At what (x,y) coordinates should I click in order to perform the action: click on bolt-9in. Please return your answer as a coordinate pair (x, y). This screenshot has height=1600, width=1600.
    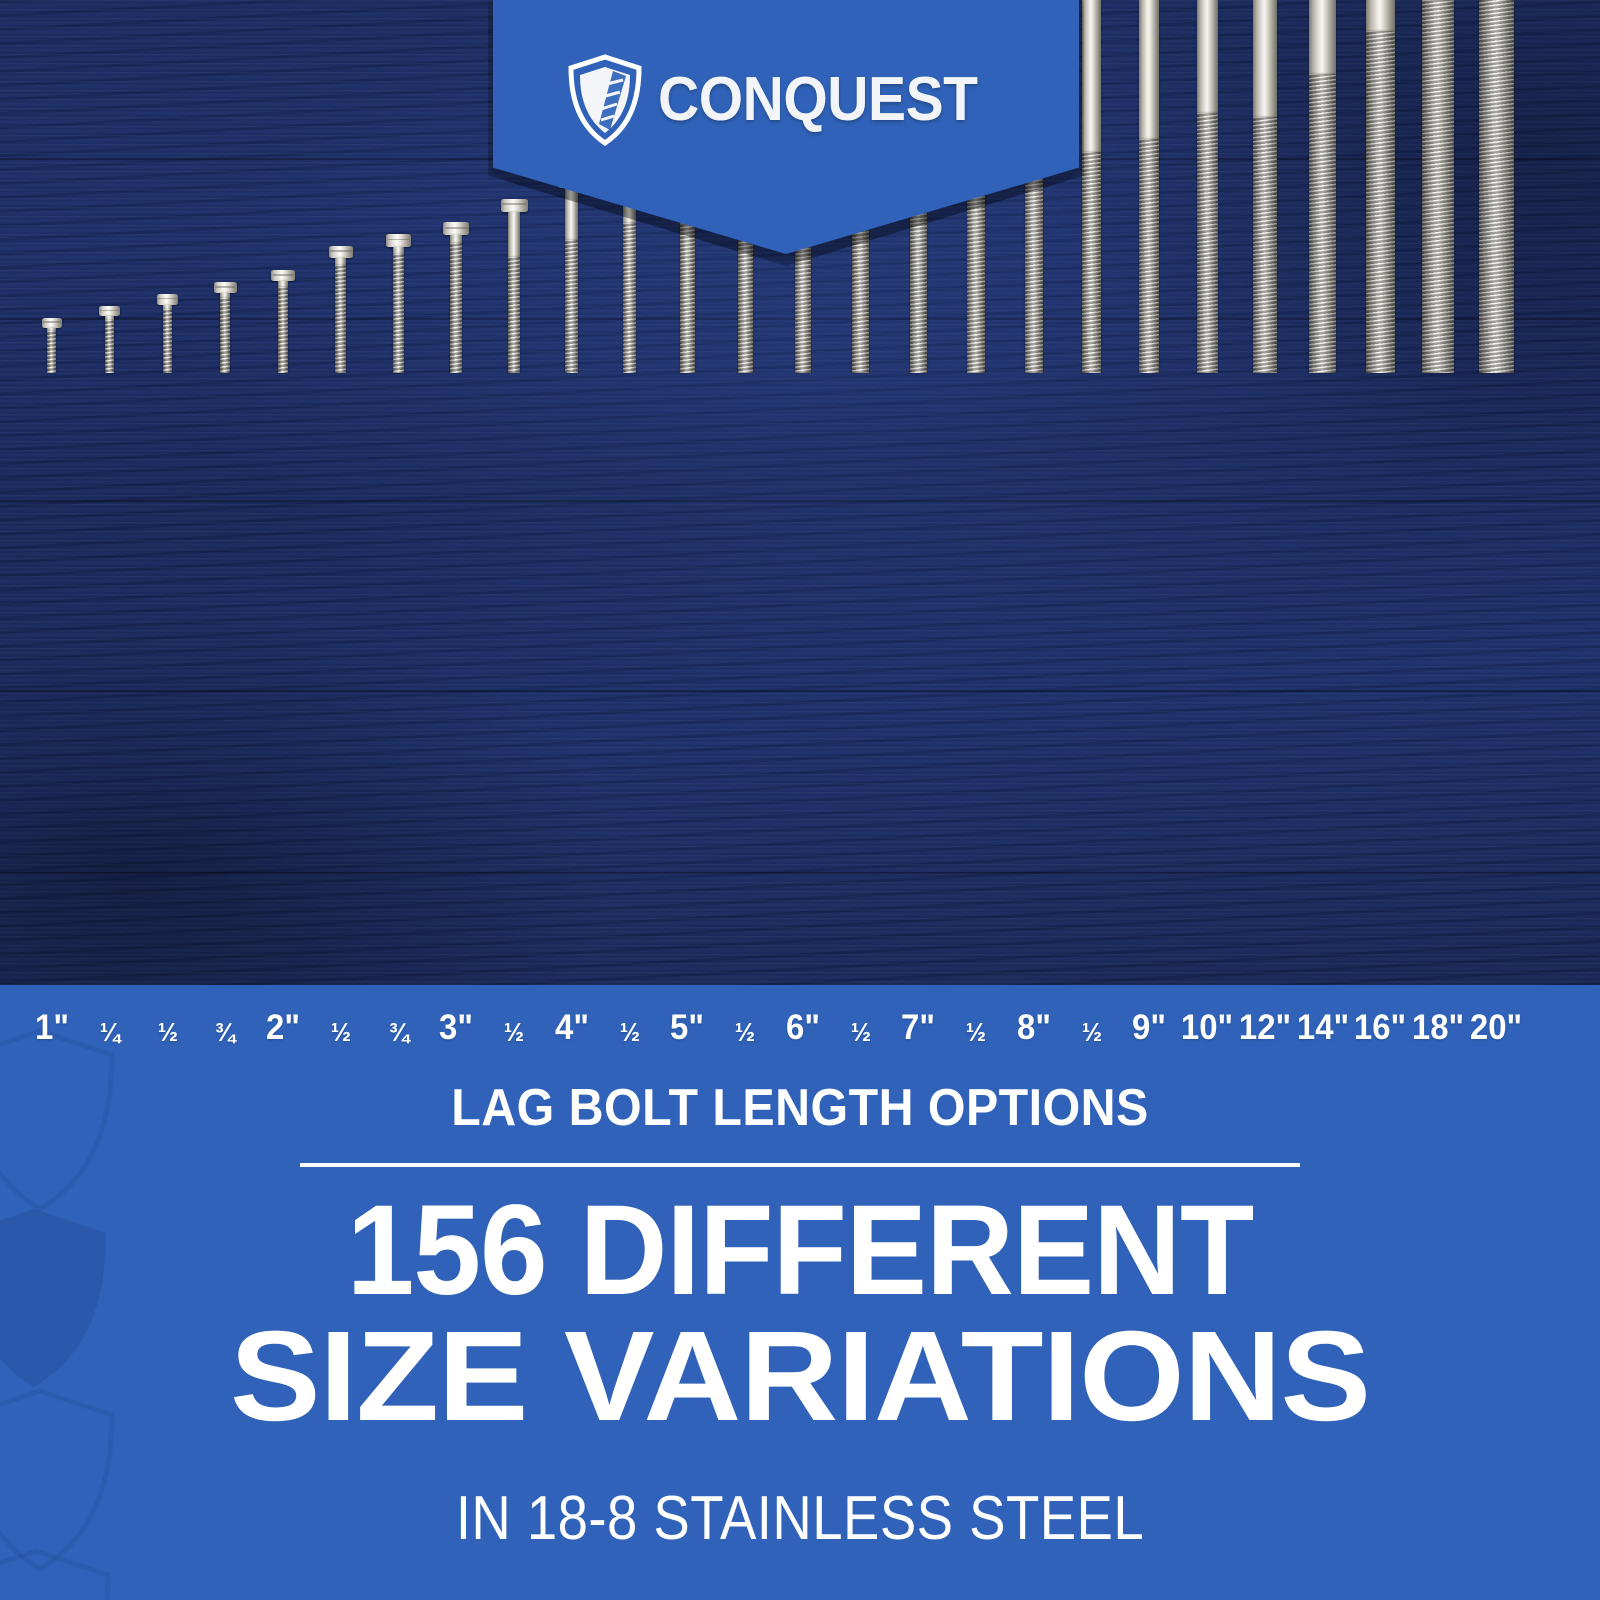
    Looking at the image, I should click on (1149, 186).